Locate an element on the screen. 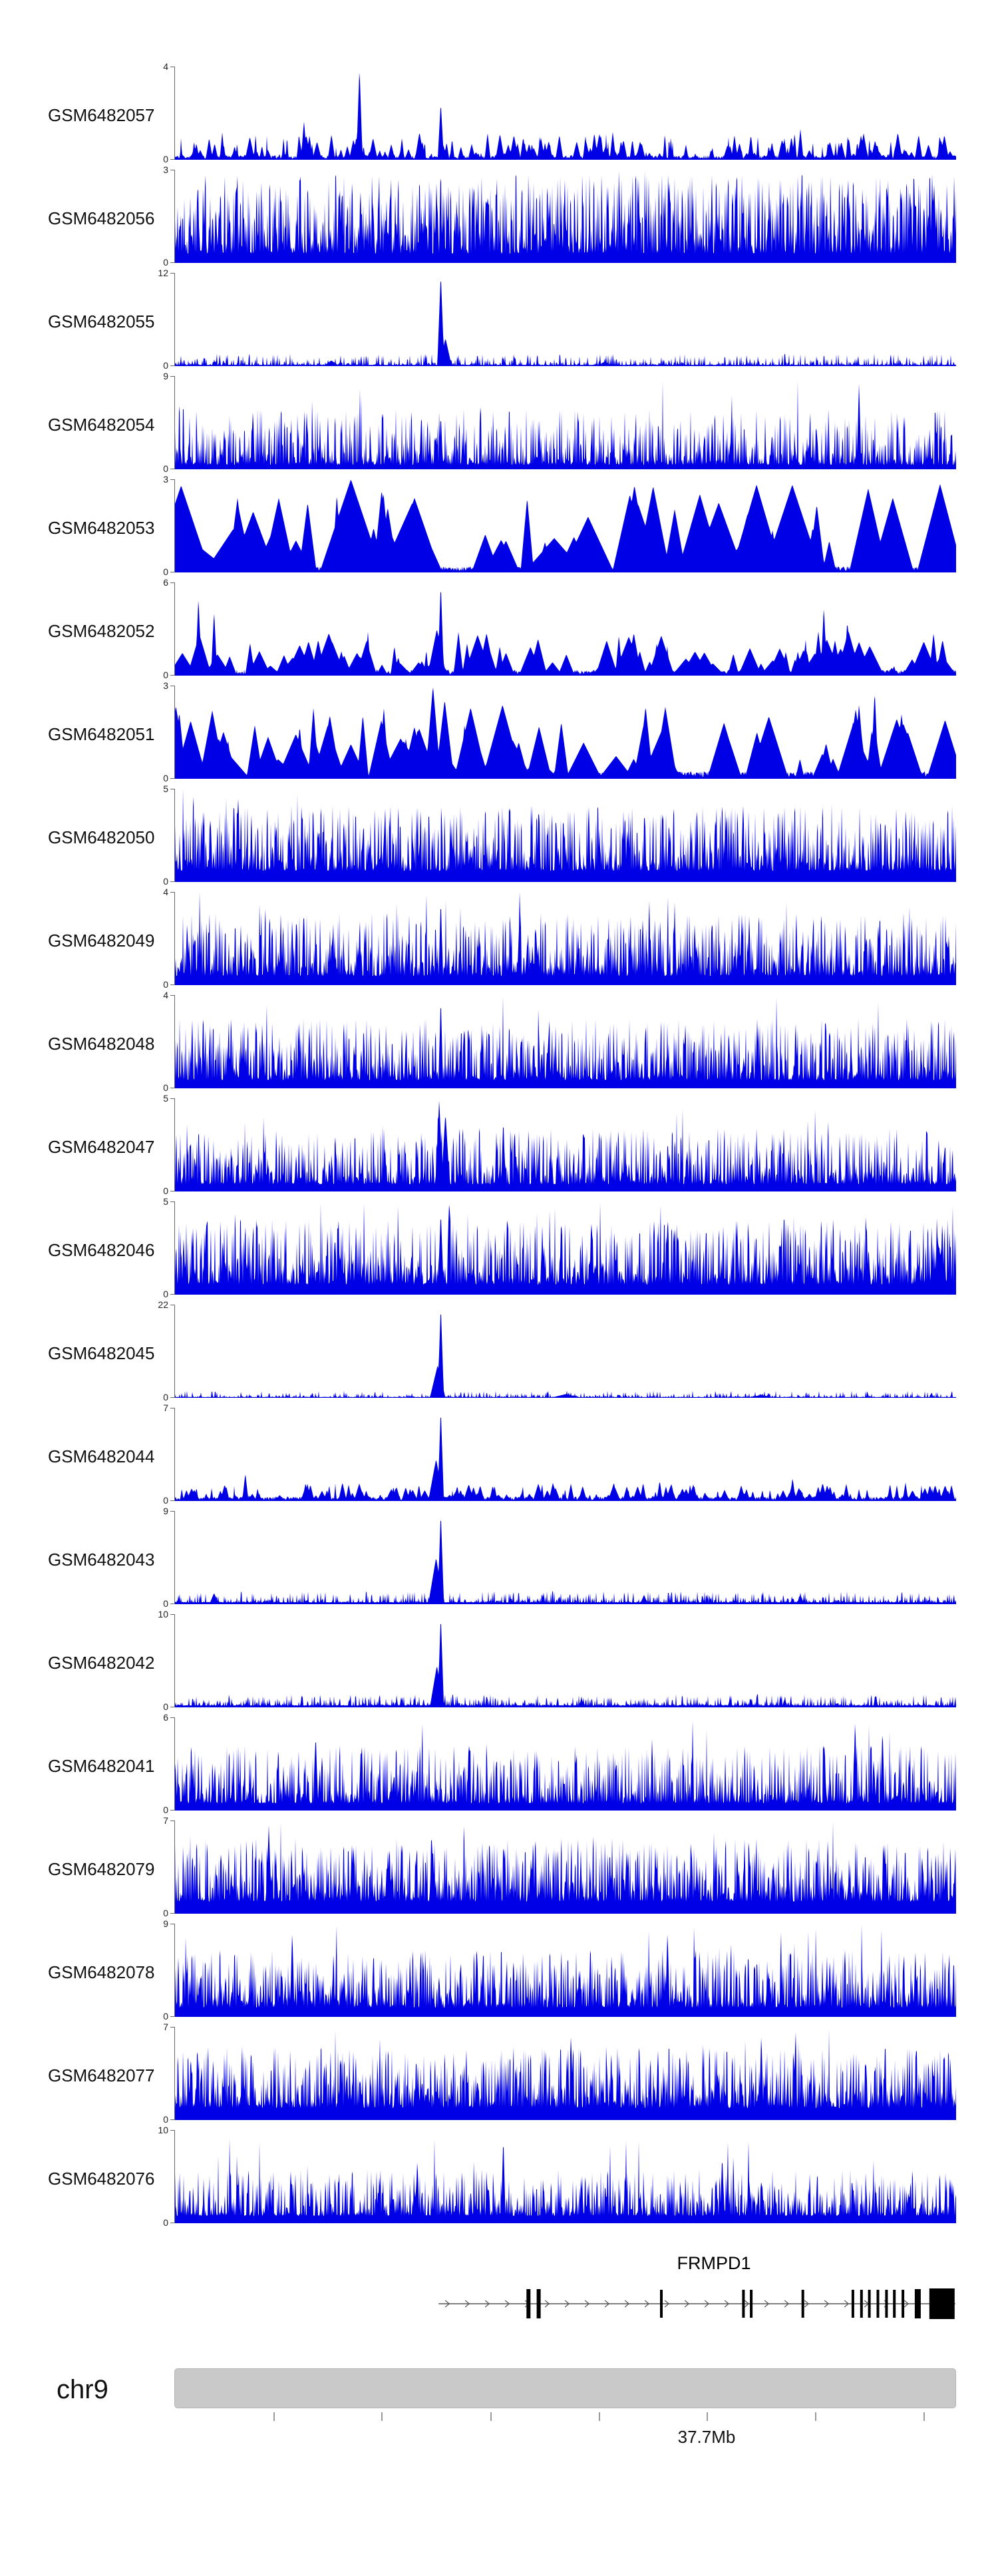 This screenshot has height=2576, width=998. track-ymax-label: 3 is located at coordinates (165, 685).